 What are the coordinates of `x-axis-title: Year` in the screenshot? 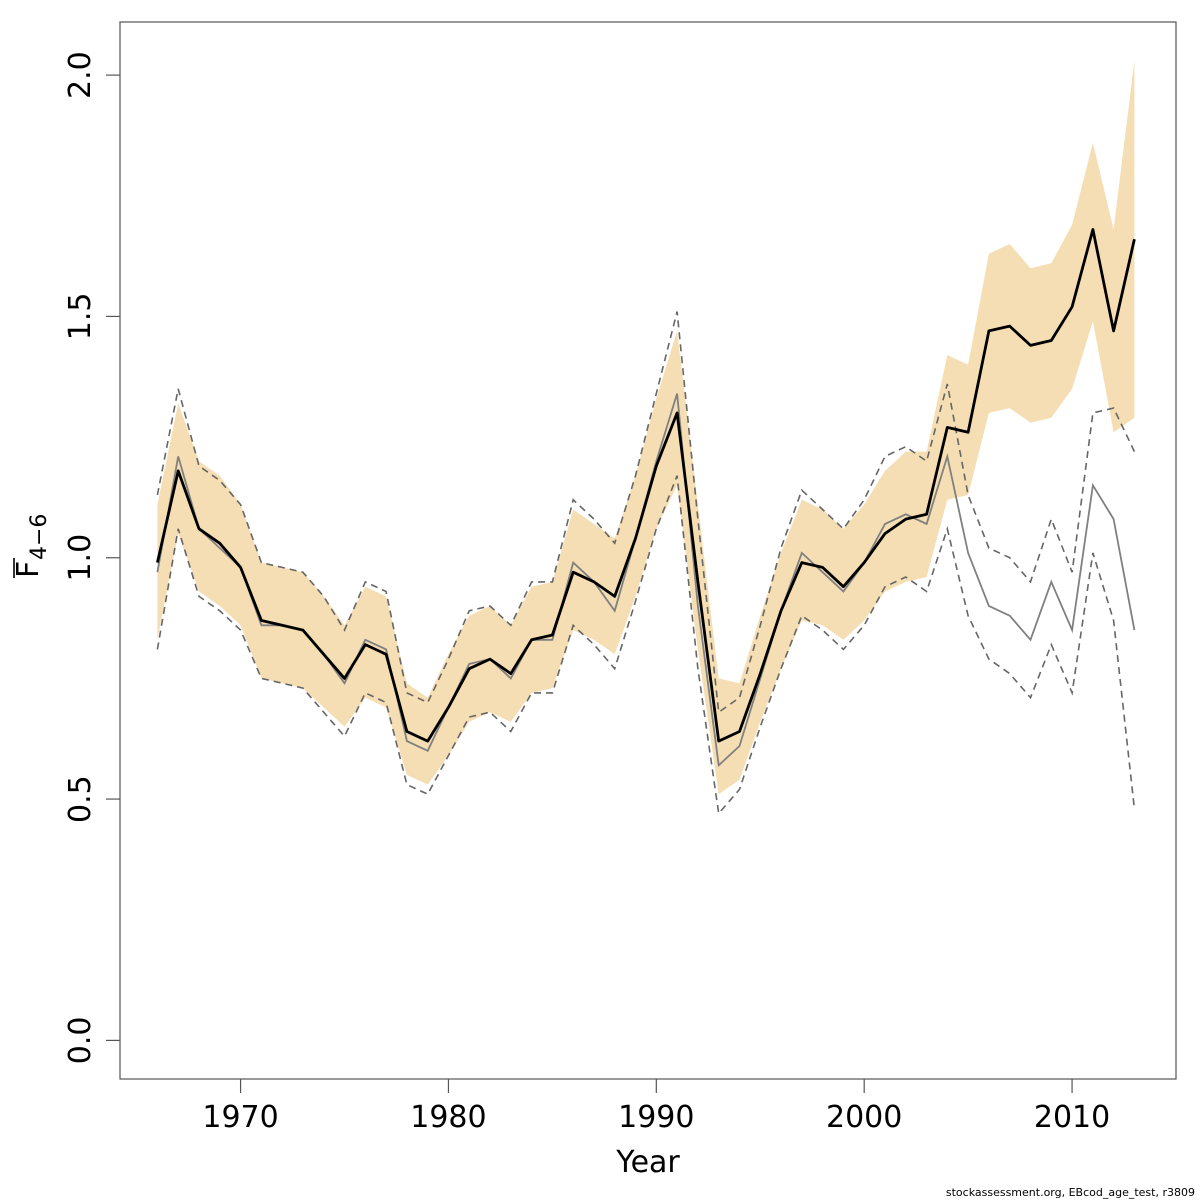 It's located at (647, 1162).